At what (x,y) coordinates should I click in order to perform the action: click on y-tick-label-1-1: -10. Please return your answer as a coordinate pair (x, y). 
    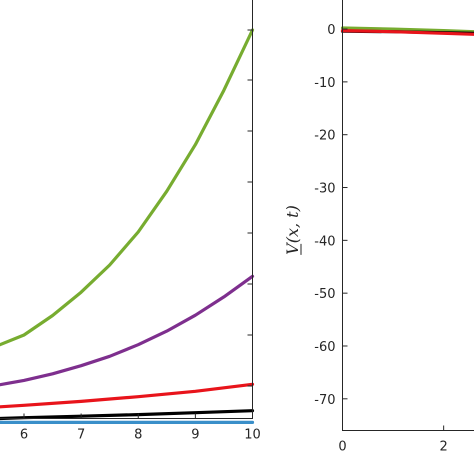
    Looking at the image, I should click on (324, 83).